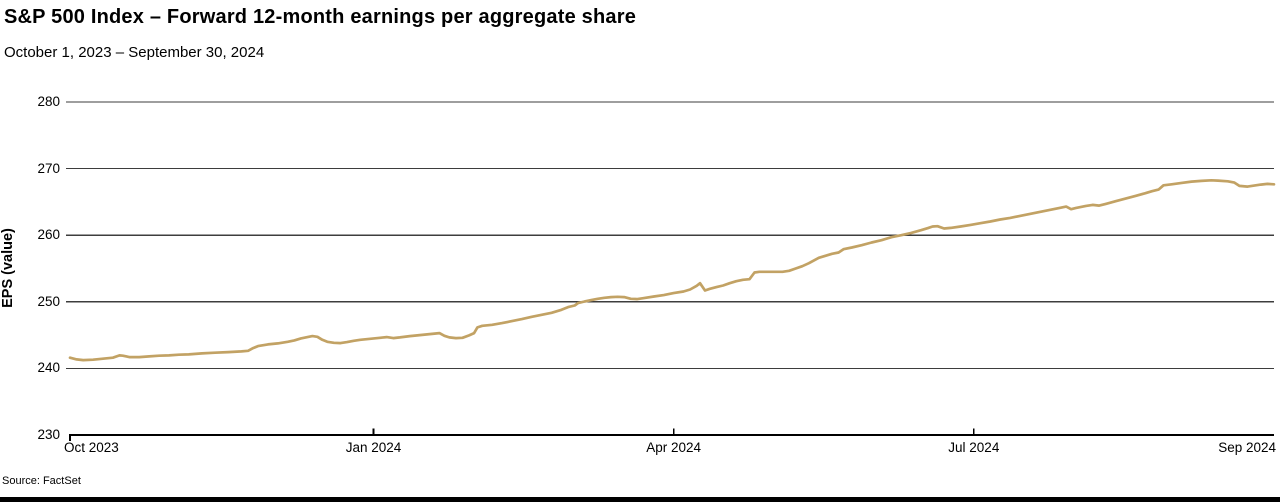 The height and width of the screenshot is (502, 1280). I want to click on x-tick-label: Jul 2024, so click(974, 447).